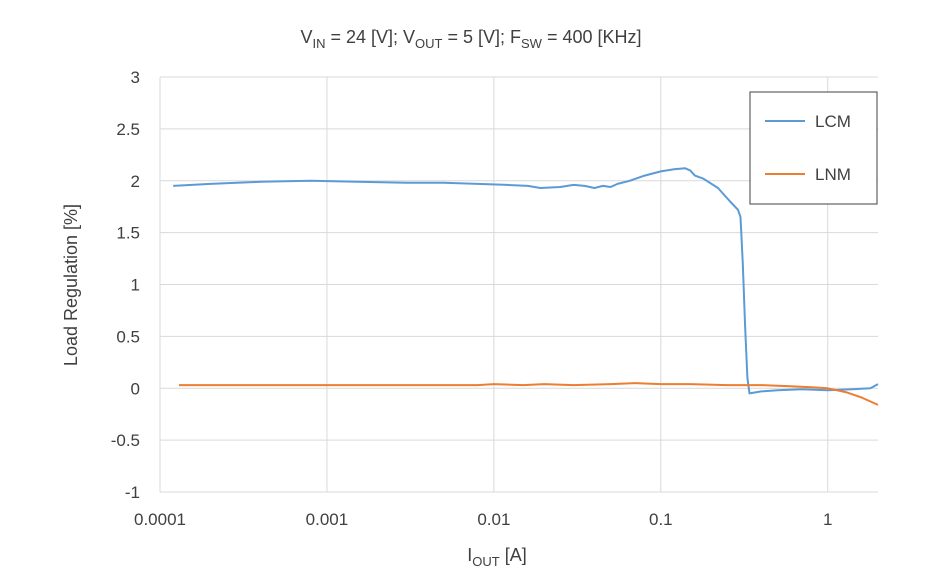  What do you see at coordinates (493, 519) in the screenshot?
I see `x-tick-label: 0.01` at bounding box center [493, 519].